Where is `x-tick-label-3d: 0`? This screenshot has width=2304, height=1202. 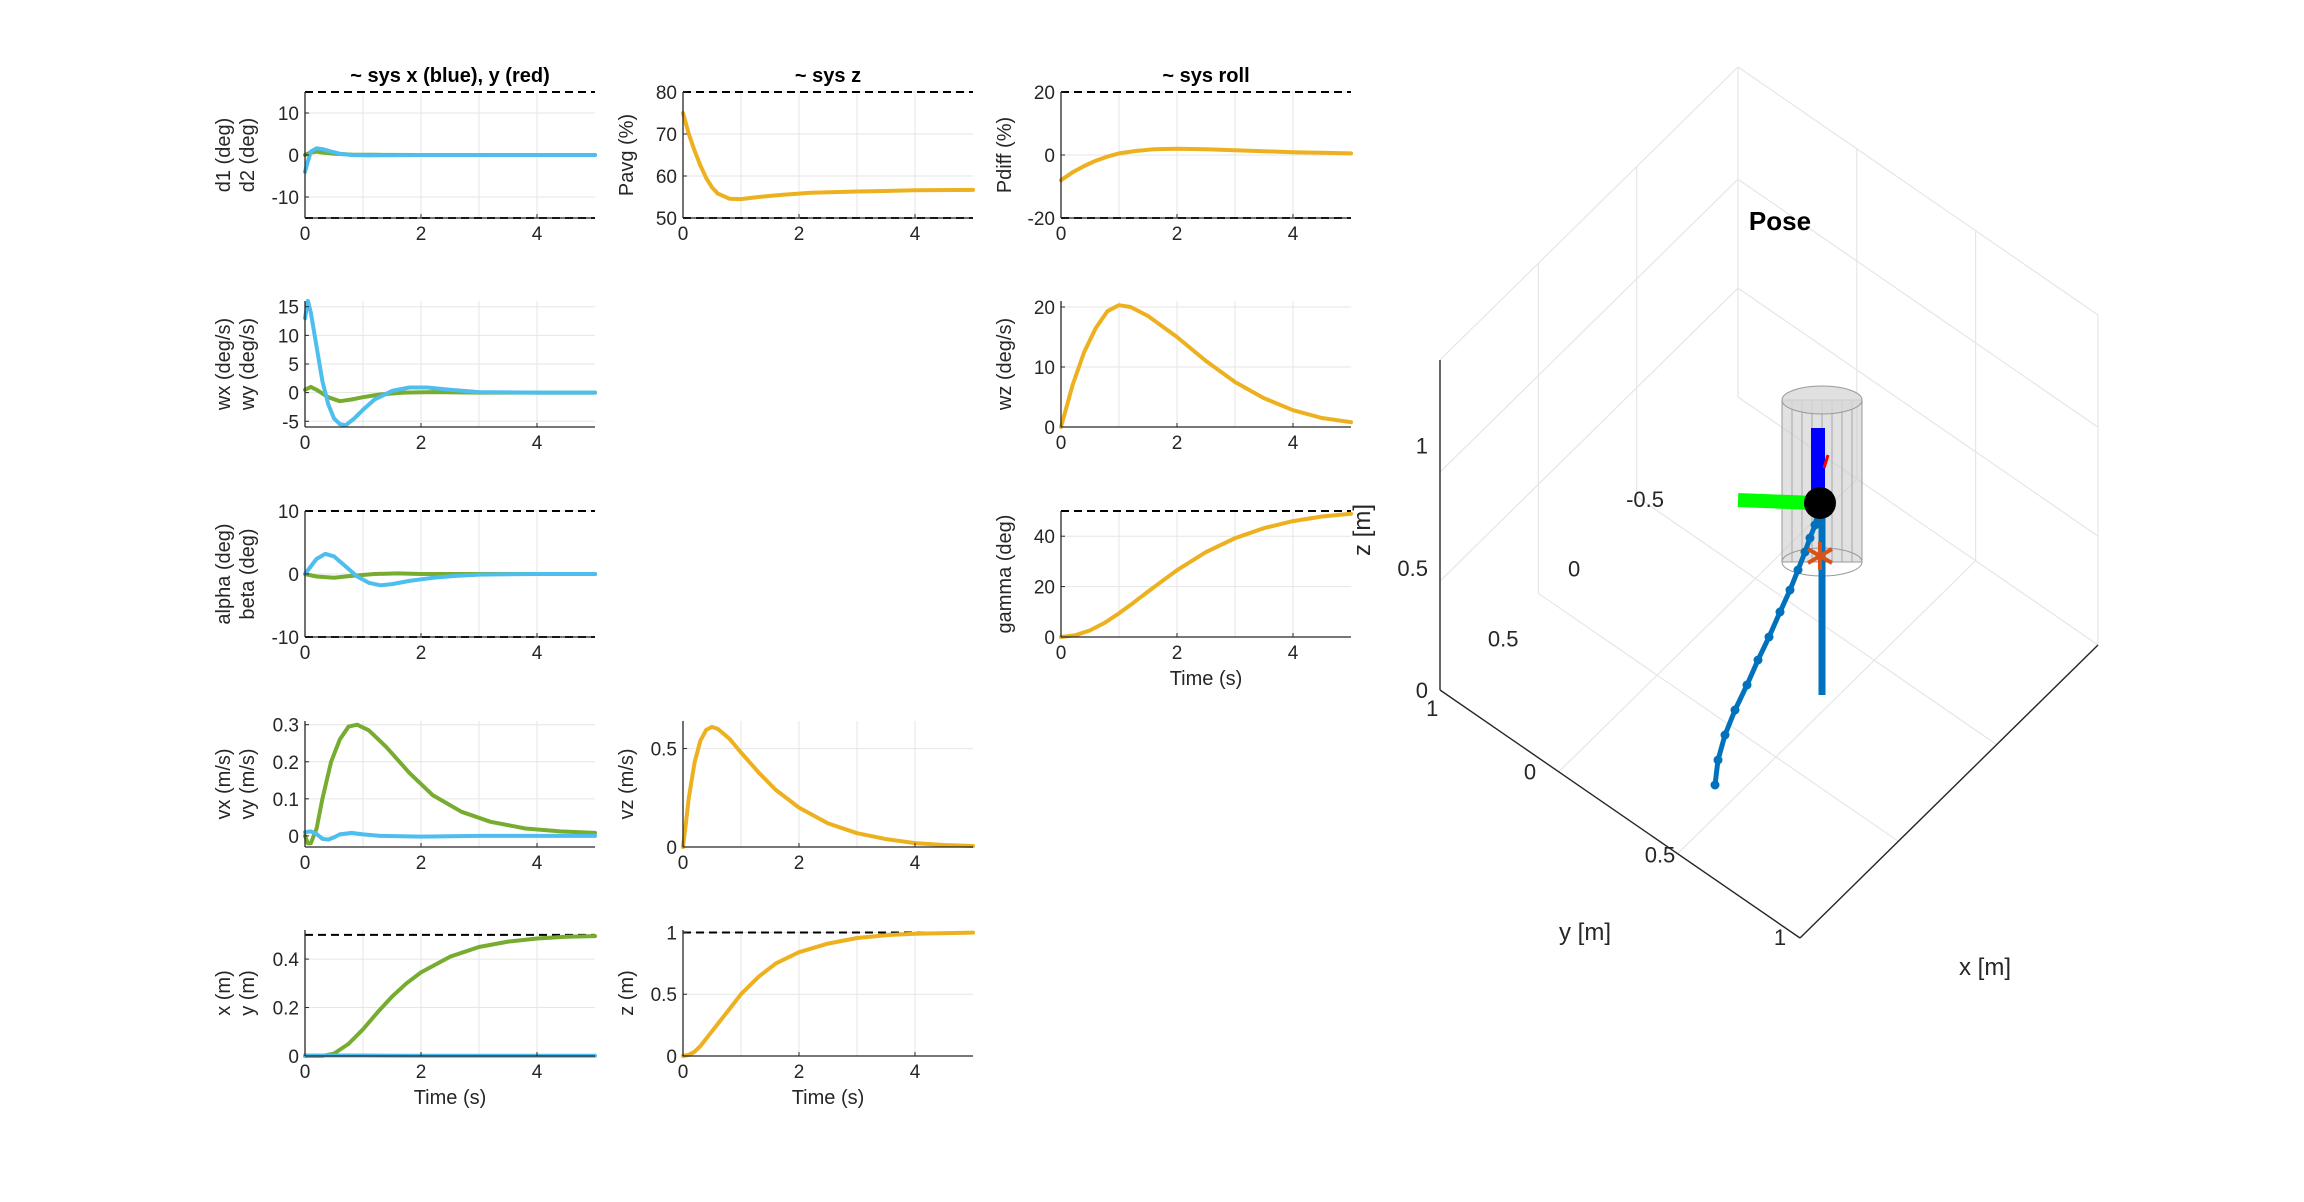
x-tick-label-3d: 0 is located at coordinates (1530, 772).